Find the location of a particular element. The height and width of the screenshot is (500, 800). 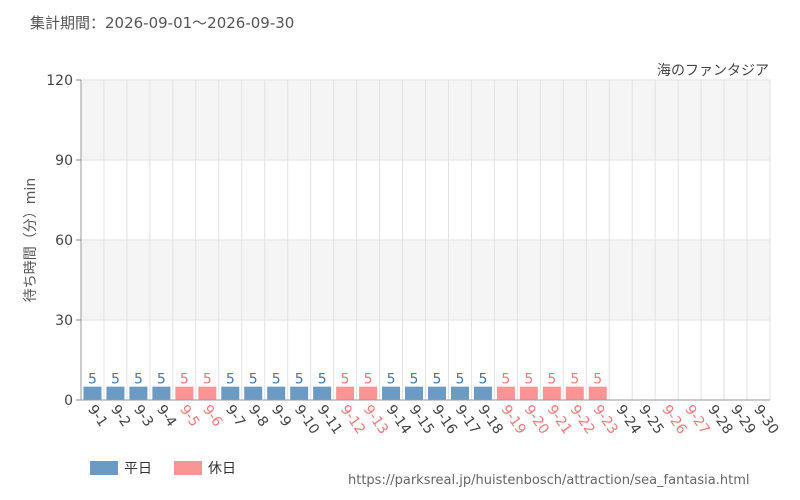

x-tick-label: 9-24 is located at coordinates (627, 419).